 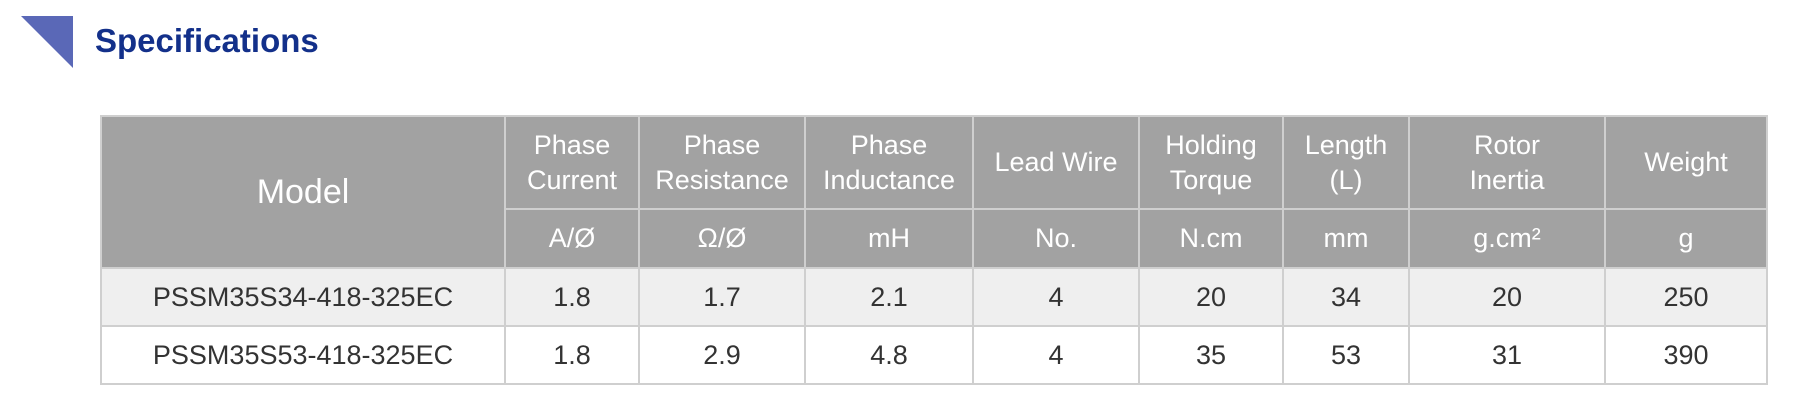 I want to click on column-name-line: Torque, so click(x=1211, y=179).